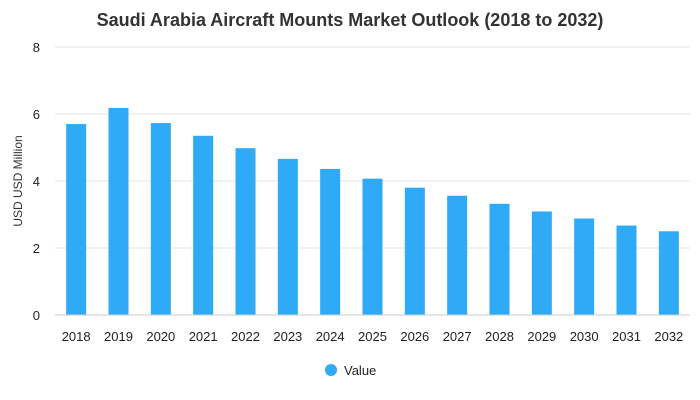 The height and width of the screenshot is (400, 700). I want to click on bar-2018, so click(76, 219).